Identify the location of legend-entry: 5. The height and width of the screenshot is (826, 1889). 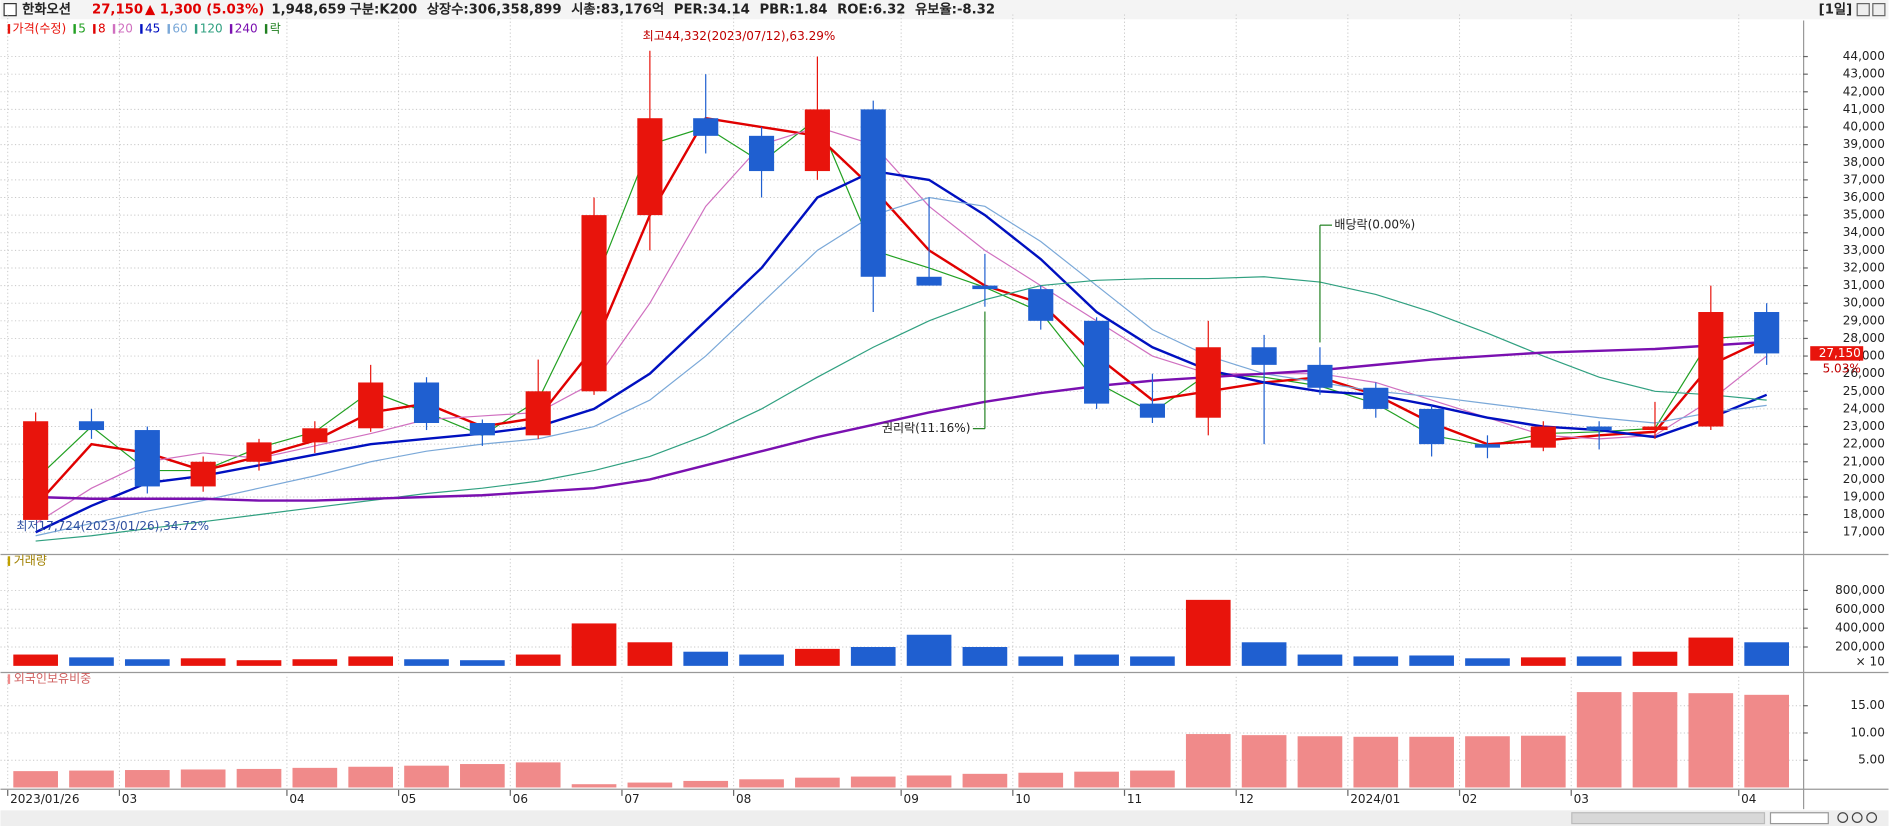
(82, 28).